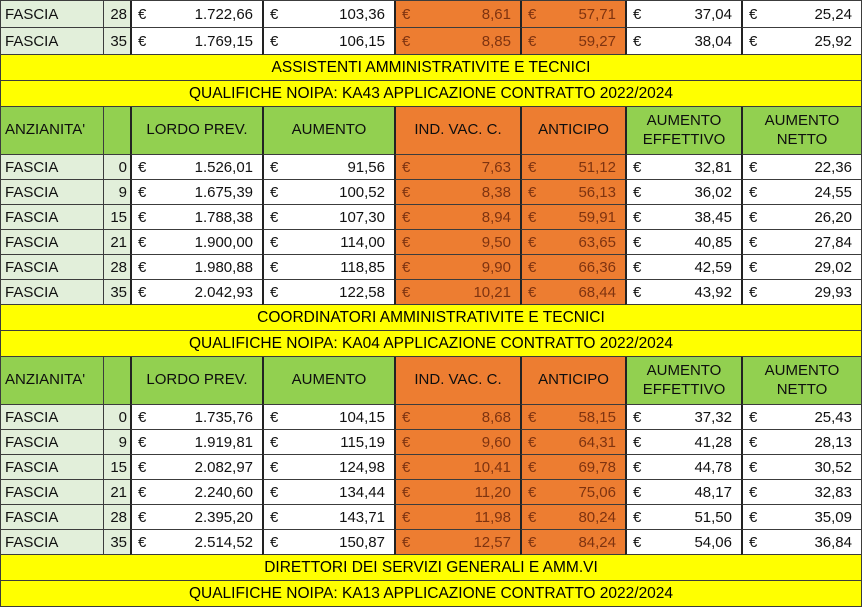  What do you see at coordinates (572, 41) in the screenshot?
I see `anticipo-cell: €59,27` at bounding box center [572, 41].